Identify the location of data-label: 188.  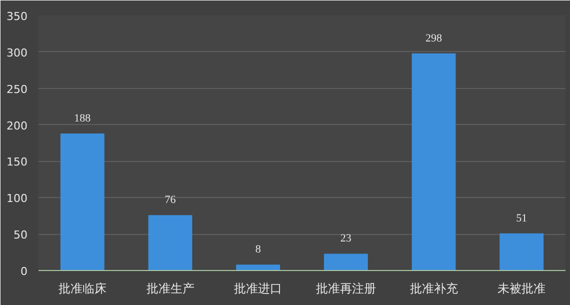
(83, 118).